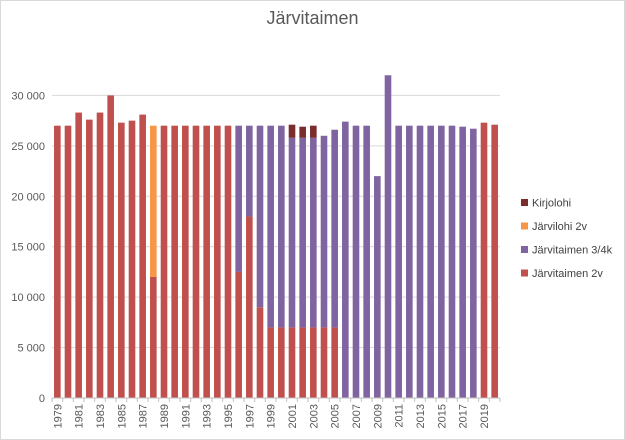  Describe the element at coordinates (421, 416) in the screenshot. I see `x-tick-label: 2013` at that location.